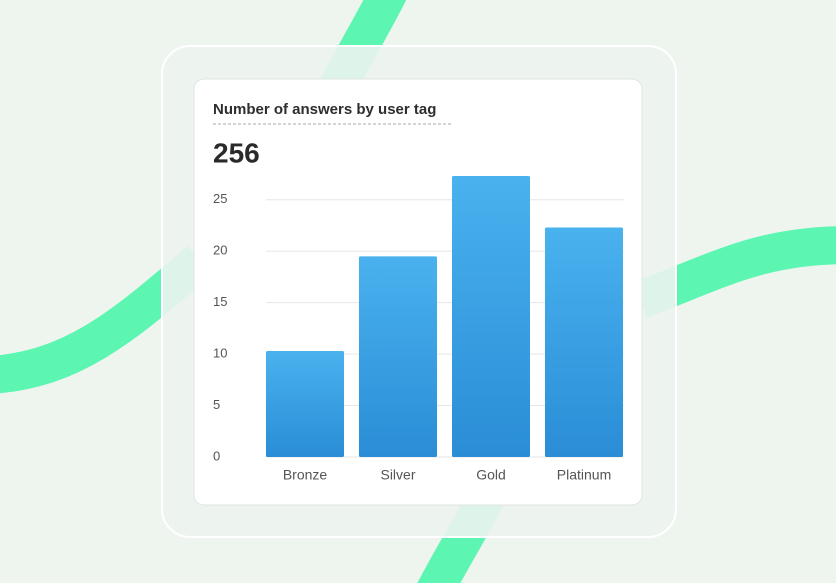 The image size is (836, 583). What do you see at coordinates (220, 250) in the screenshot?
I see `y-tick-label: 20` at bounding box center [220, 250].